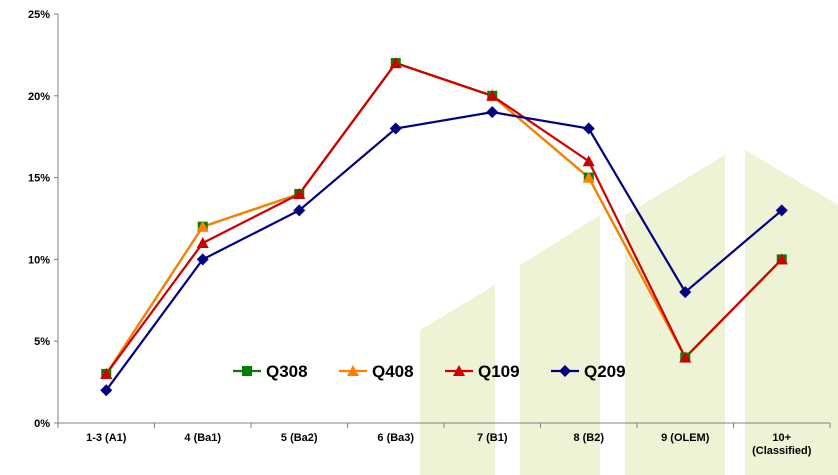  What do you see at coordinates (287, 371) in the screenshot?
I see `legend-label-q308: Q308` at bounding box center [287, 371].